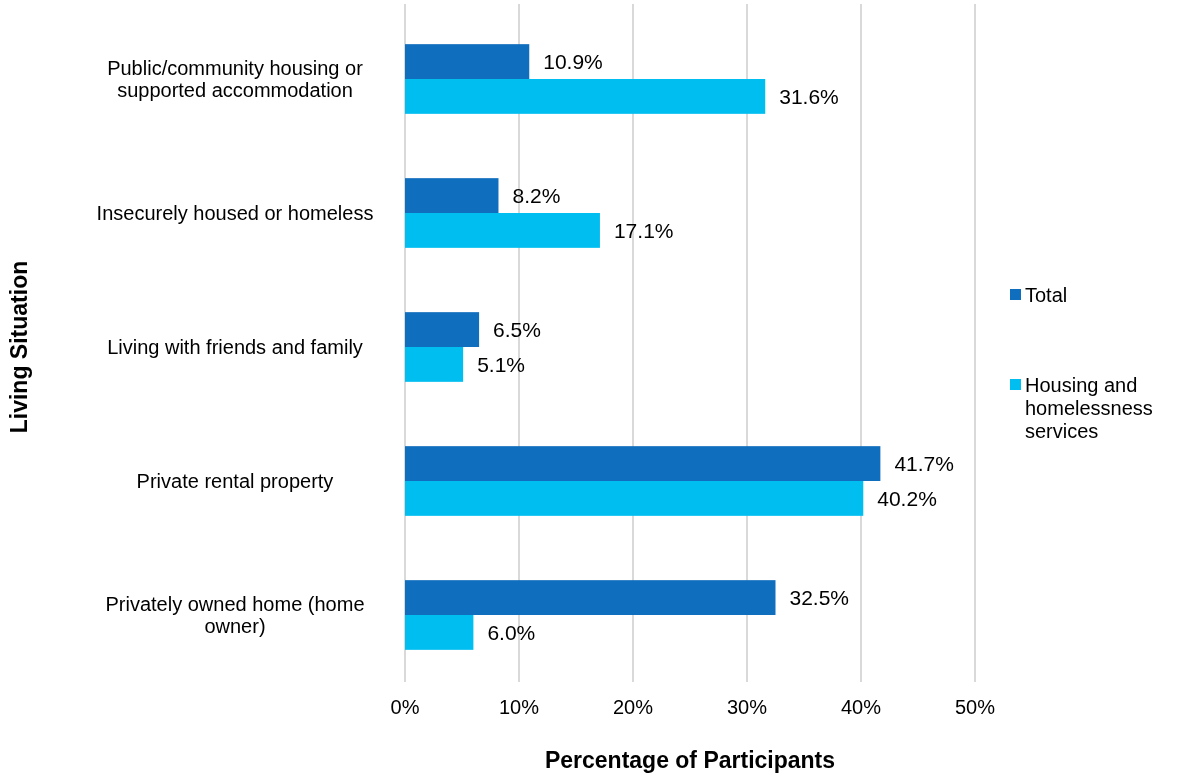  Describe the element at coordinates (511, 632) in the screenshot. I see `data-label: 6.0%` at that location.